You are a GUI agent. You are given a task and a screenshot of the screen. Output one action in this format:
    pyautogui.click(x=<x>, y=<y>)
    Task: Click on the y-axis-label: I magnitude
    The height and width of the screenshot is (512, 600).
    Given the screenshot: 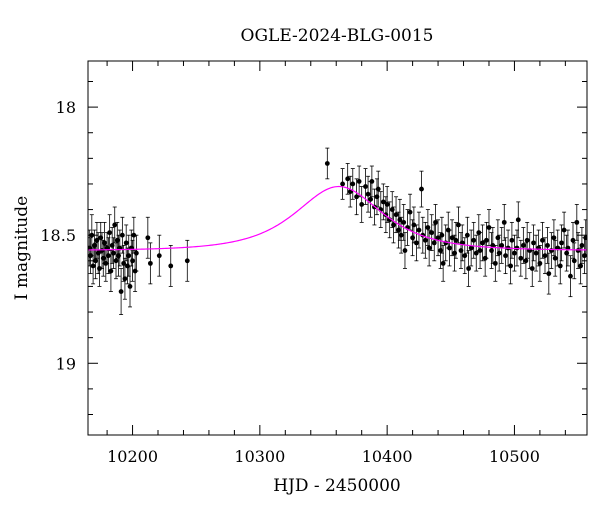 What is the action you would take?
    pyautogui.click(x=22, y=248)
    